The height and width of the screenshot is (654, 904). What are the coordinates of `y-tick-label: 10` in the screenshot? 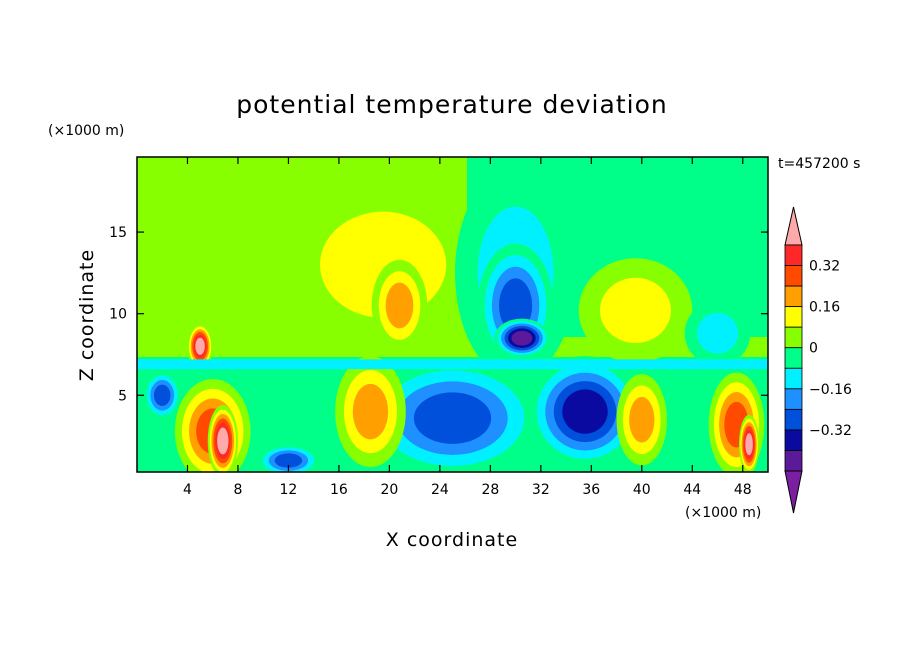 It's located at (118, 315).